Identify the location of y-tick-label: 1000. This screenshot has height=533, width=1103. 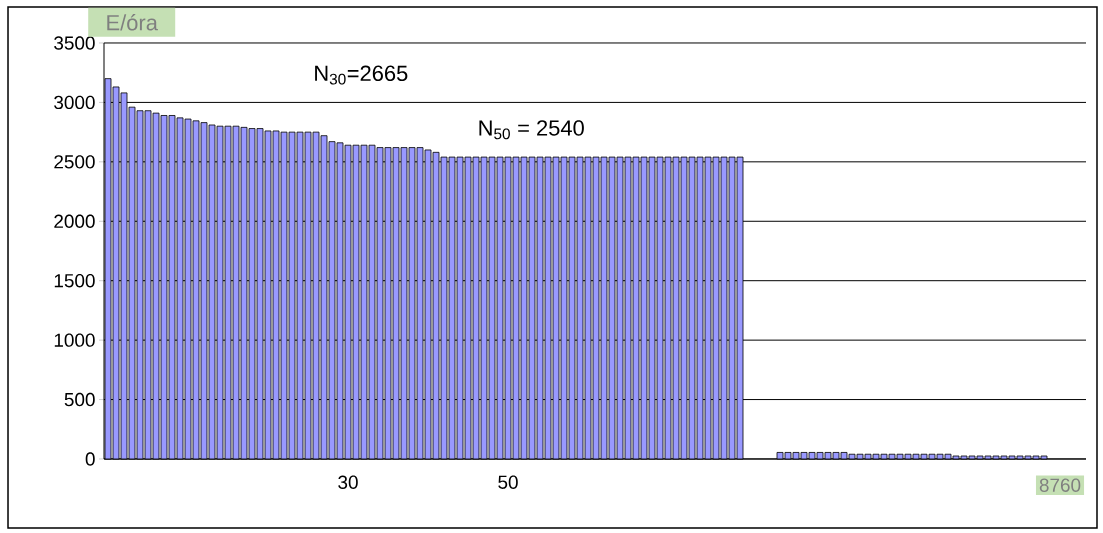
(74, 340).